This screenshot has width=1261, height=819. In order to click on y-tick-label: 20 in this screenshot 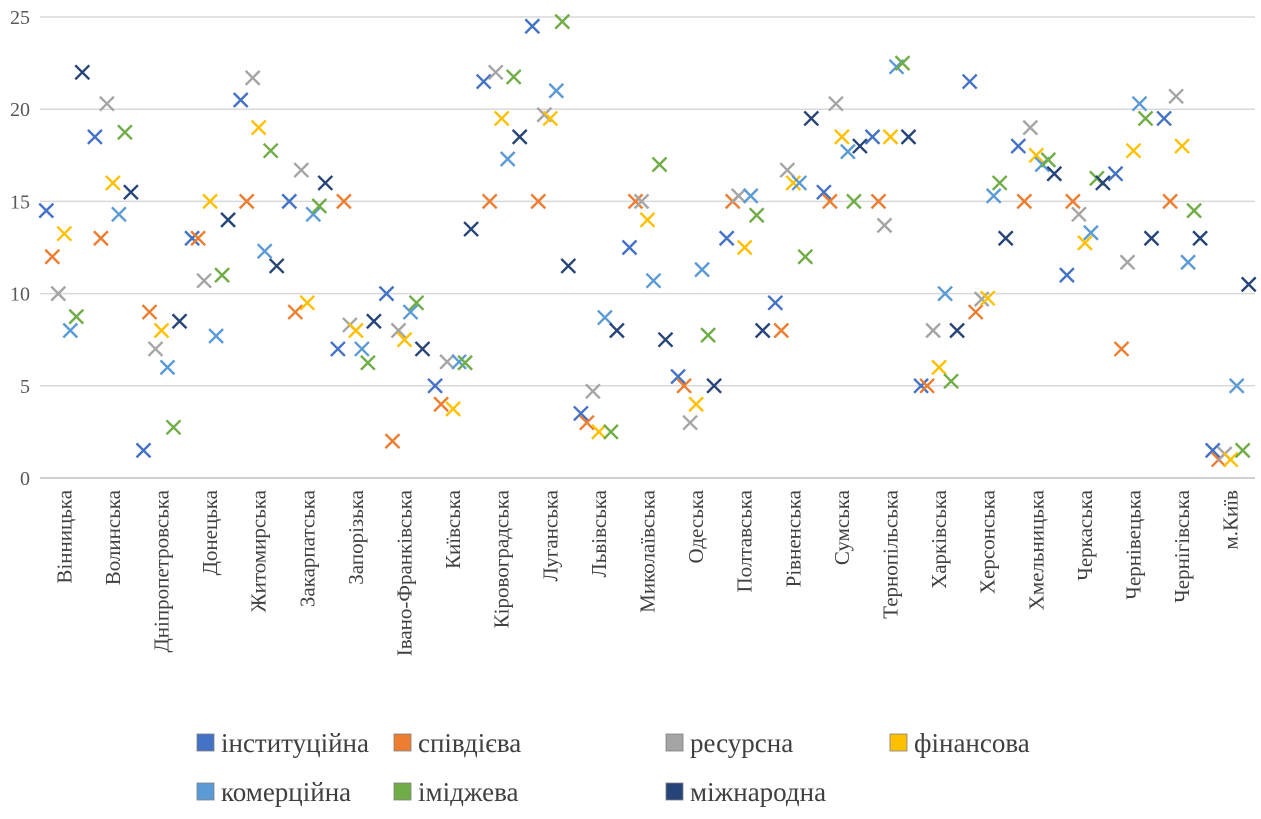, I will do `click(20, 110)`.